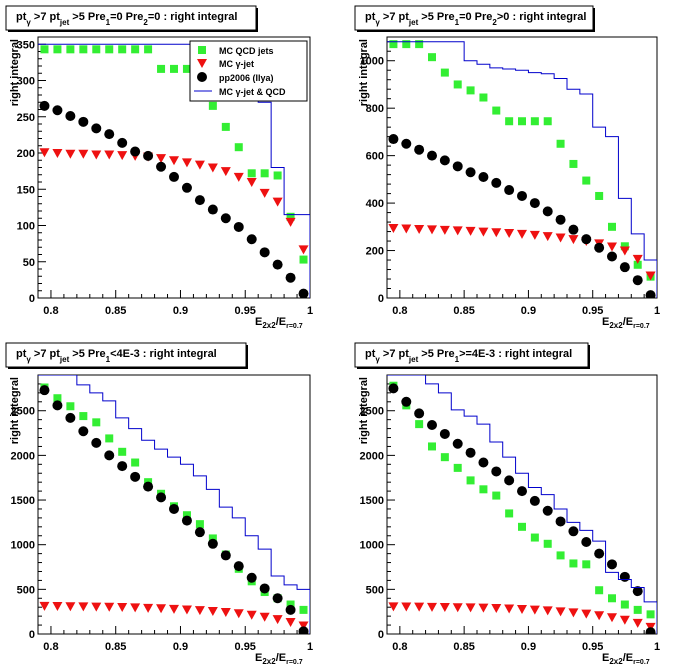  Describe the element at coordinates (605, 322) in the screenshot. I see `x-label-E: E` at that location.